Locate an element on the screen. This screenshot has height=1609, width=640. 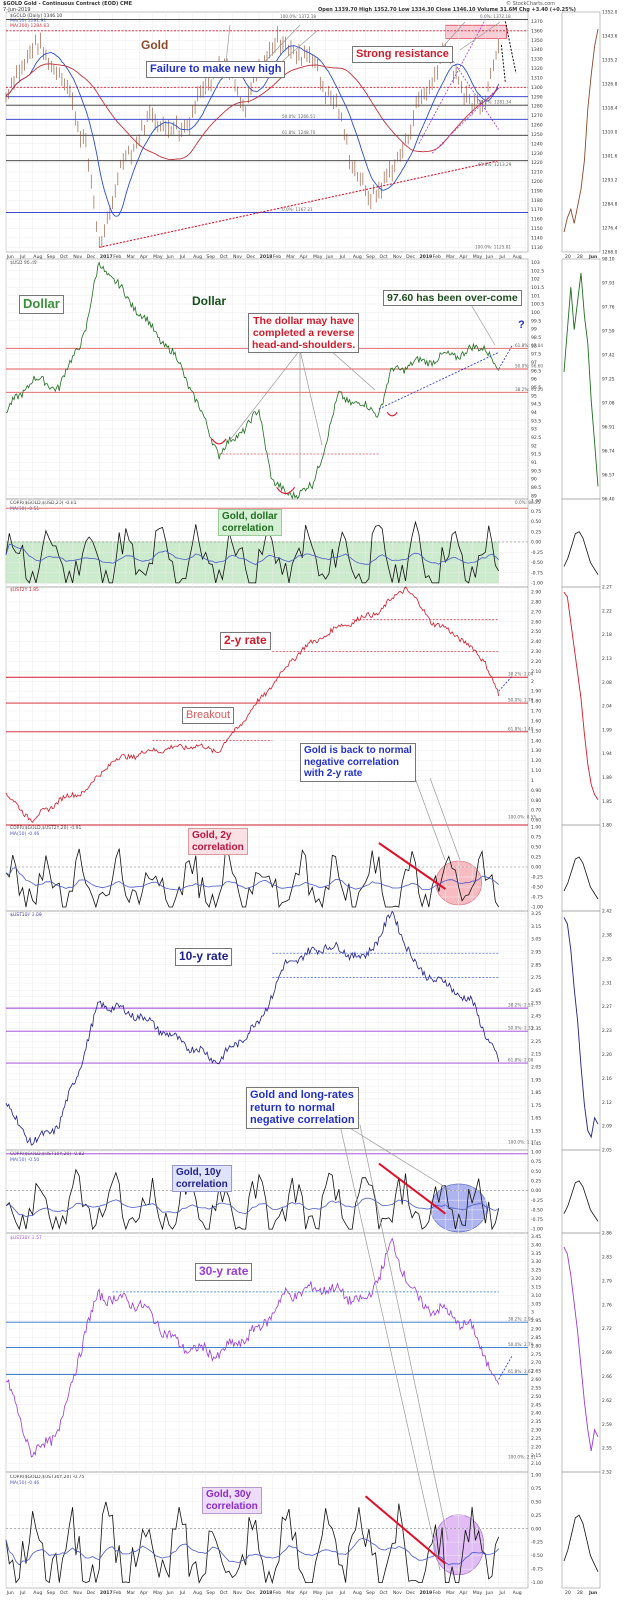
corr-ma-line-corr-gold-10y is located at coordinates (252, 1207).